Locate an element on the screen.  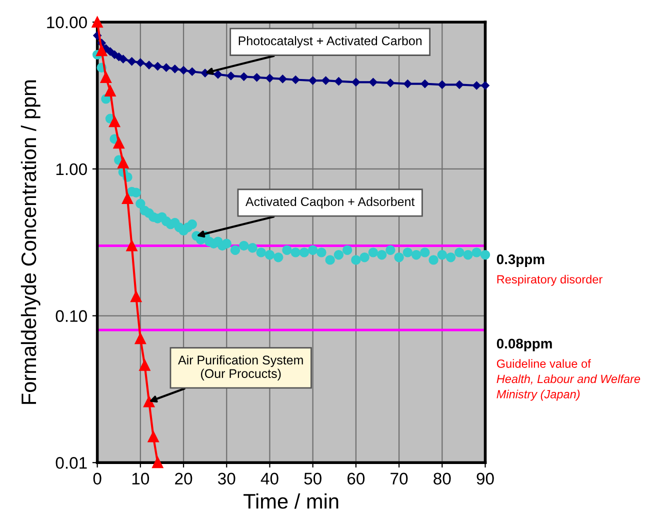
x-tick-label: 80 is located at coordinates (442, 478).